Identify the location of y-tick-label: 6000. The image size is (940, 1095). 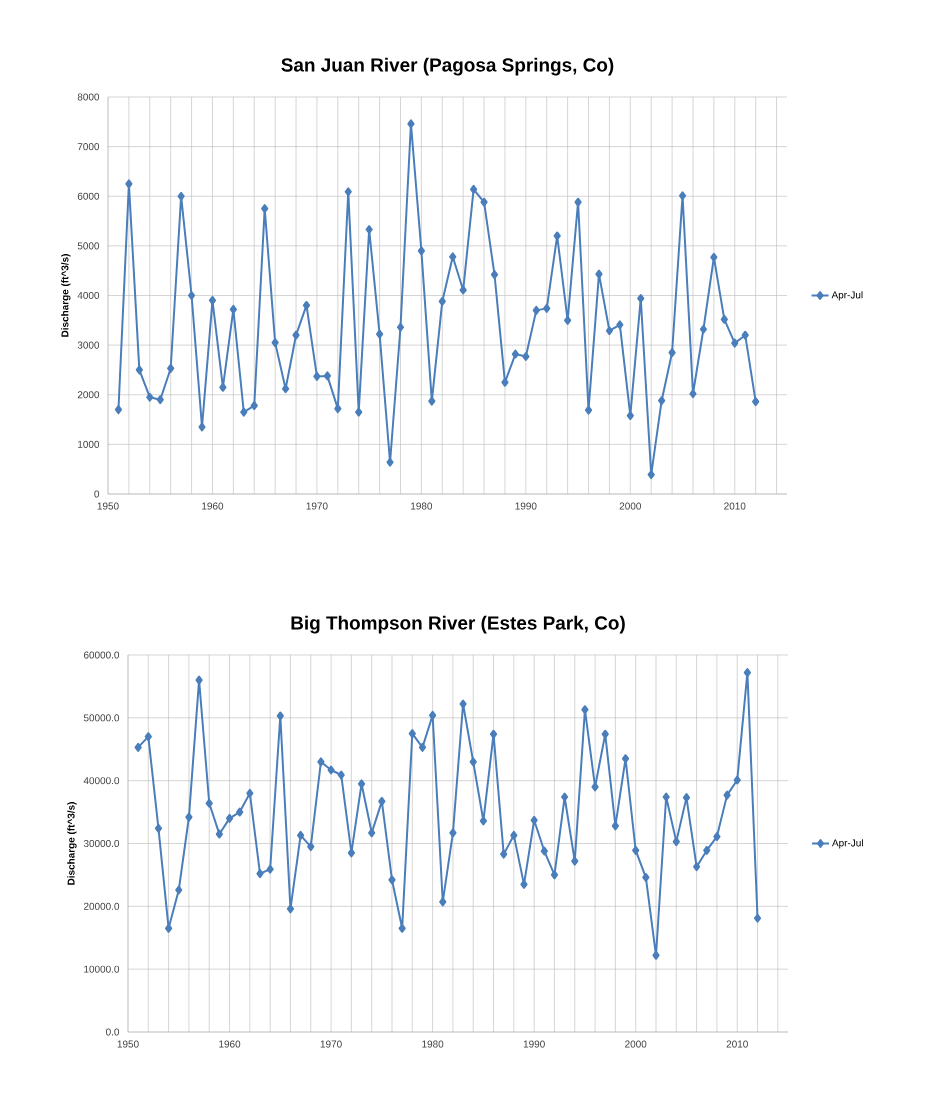
(88, 196).